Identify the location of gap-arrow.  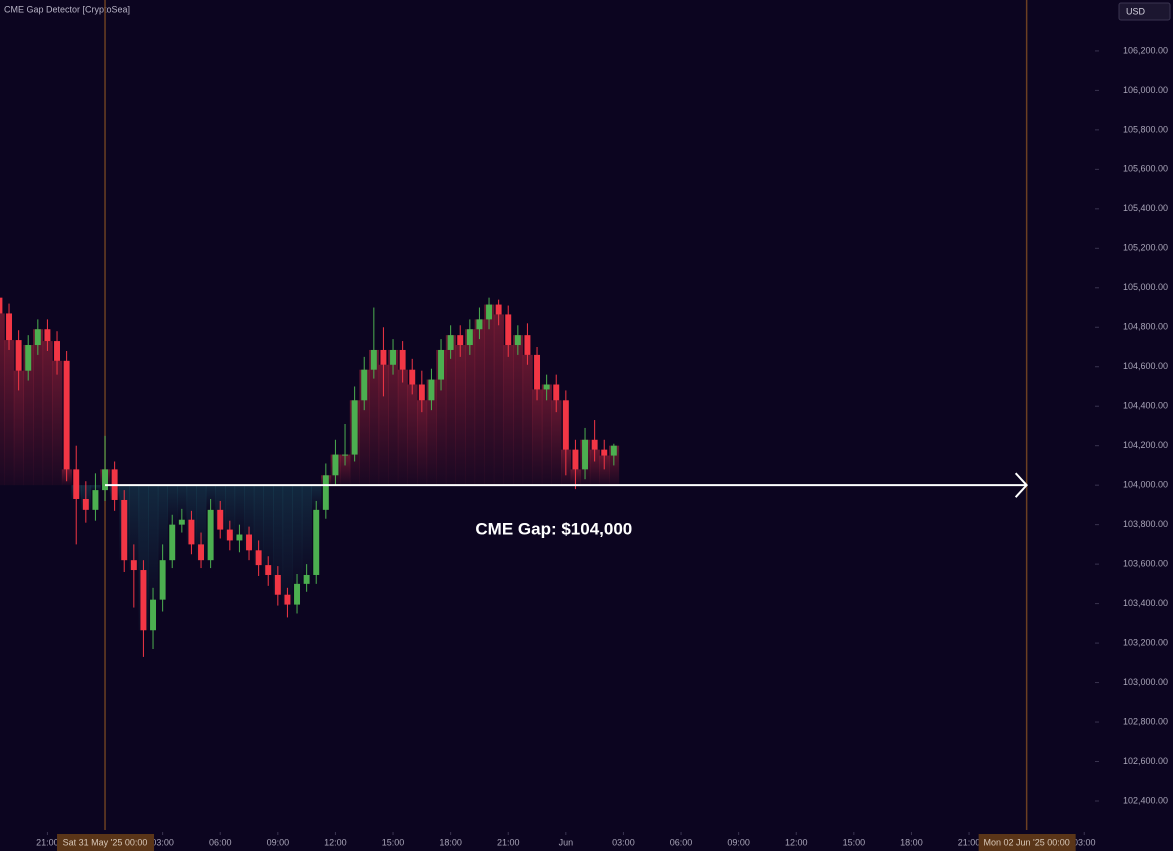
(1021, 485).